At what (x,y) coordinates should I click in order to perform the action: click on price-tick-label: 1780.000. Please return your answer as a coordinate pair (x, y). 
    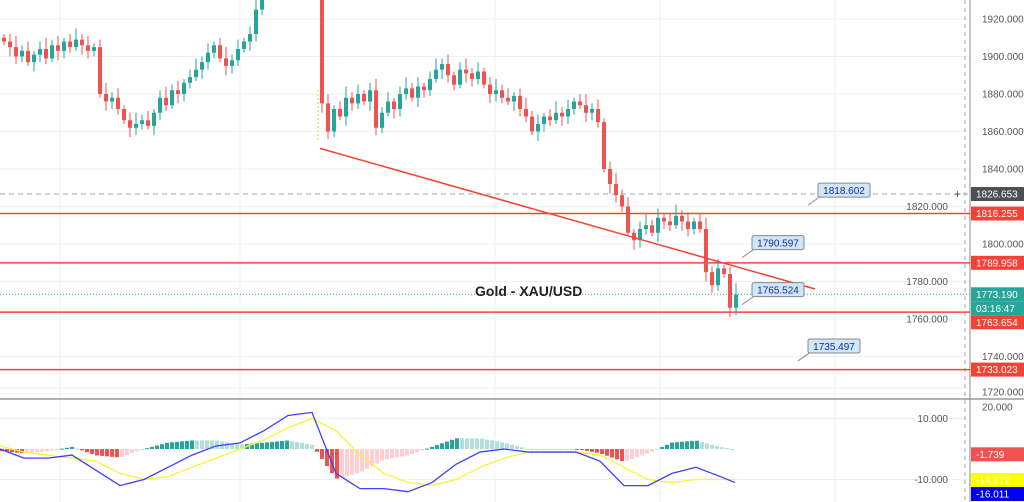
    Looking at the image, I should click on (927, 282).